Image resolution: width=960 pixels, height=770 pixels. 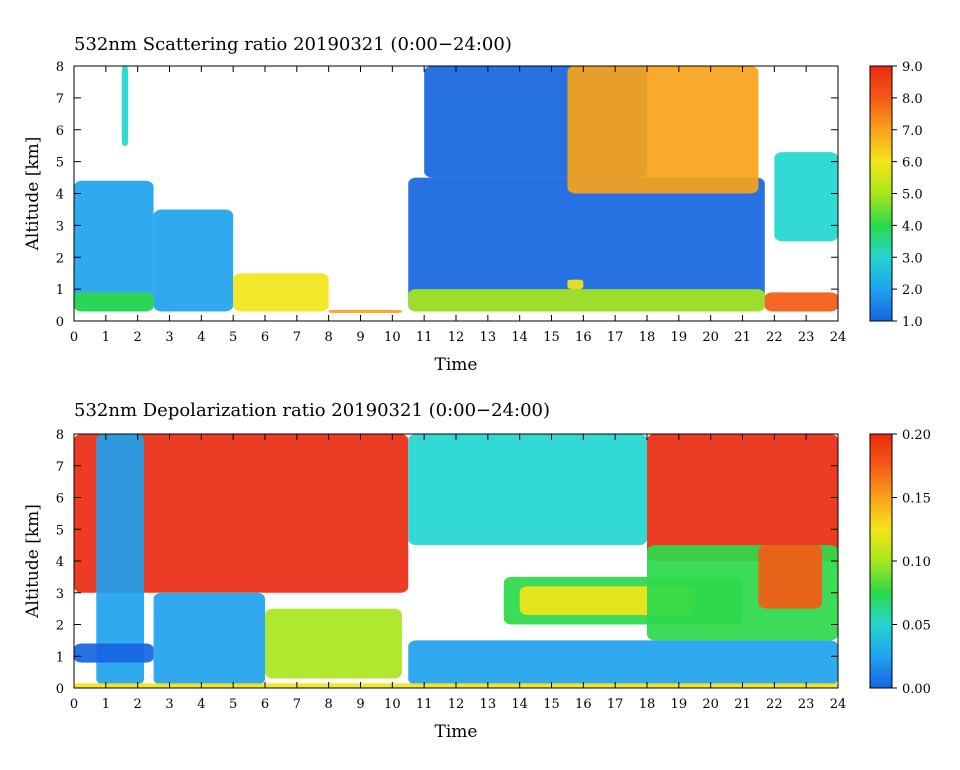 What do you see at coordinates (912, 163) in the screenshot?
I see `colorbar-tick-label: 6.0` at bounding box center [912, 163].